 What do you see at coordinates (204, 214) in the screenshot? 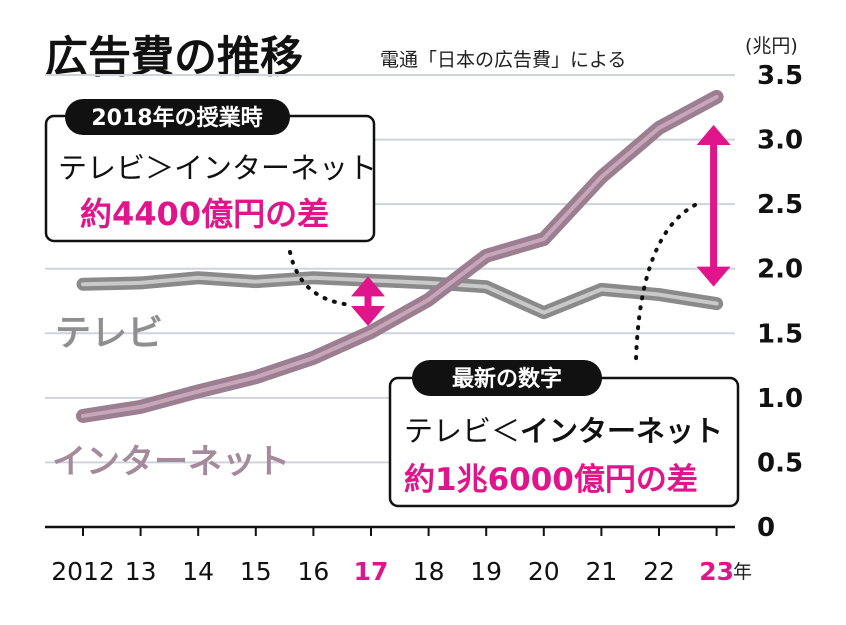
I see `annotation-2017-line2: 約4400億円の差` at bounding box center [204, 214].